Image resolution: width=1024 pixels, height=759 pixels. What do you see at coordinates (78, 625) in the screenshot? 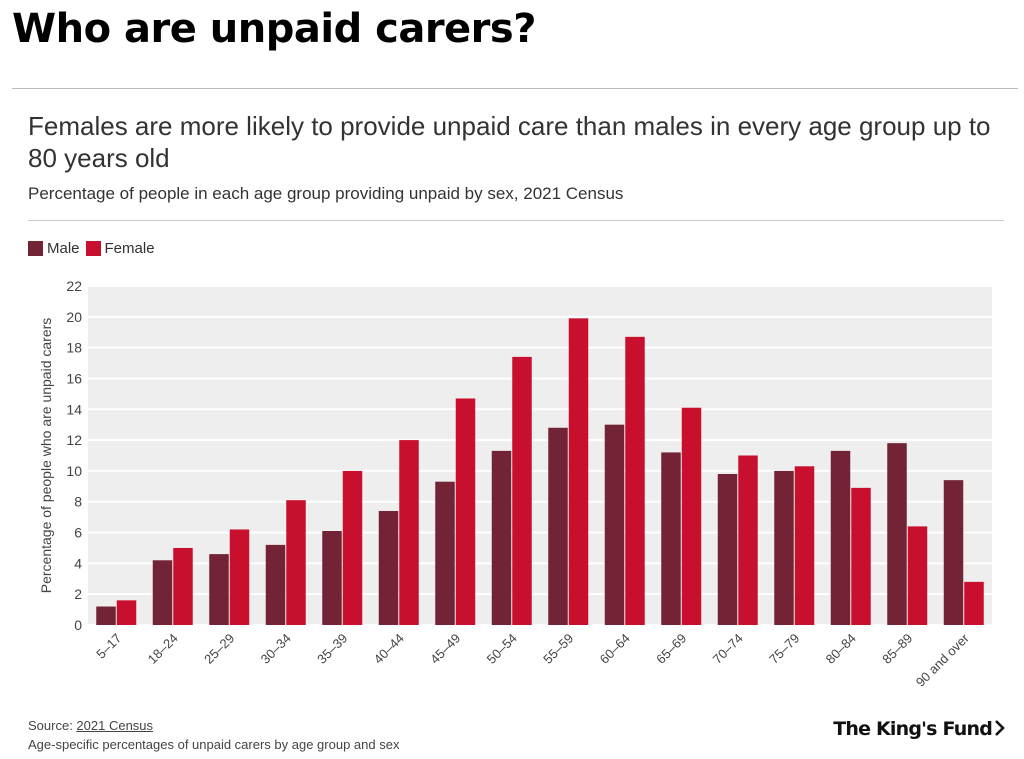
I see `y-tick-label: 0` at bounding box center [78, 625].